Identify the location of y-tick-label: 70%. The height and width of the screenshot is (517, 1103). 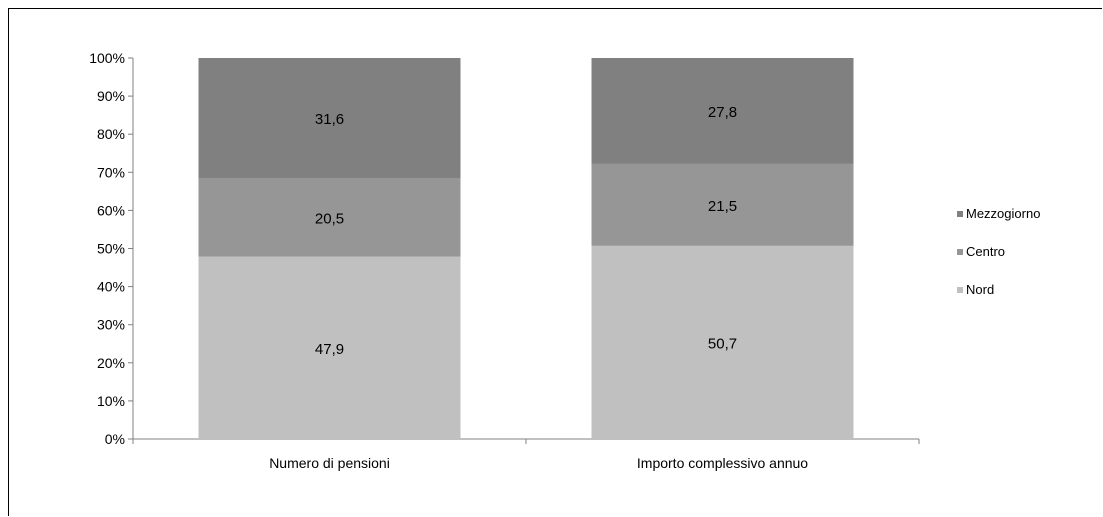
(111, 172).